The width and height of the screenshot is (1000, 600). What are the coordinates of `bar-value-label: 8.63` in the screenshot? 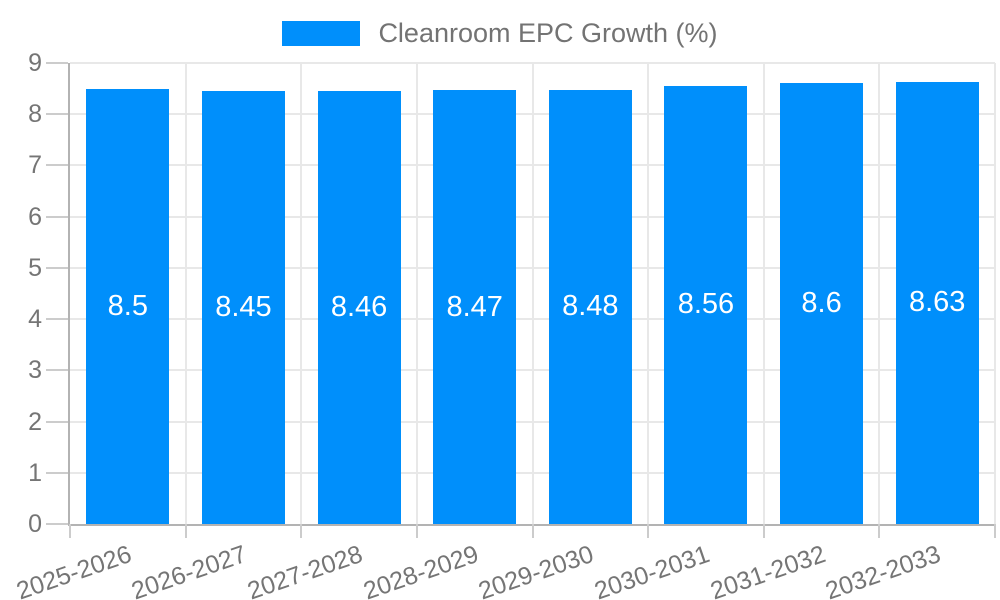 It's located at (937, 302).